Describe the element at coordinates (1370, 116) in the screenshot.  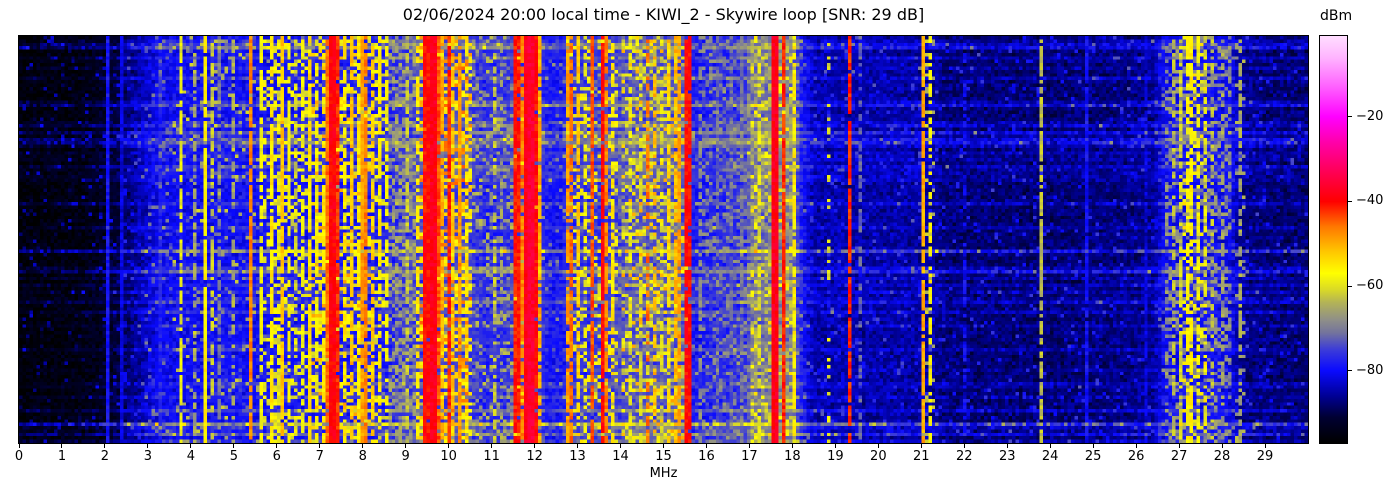
I see `colorbar-tick-label: −20` at that location.